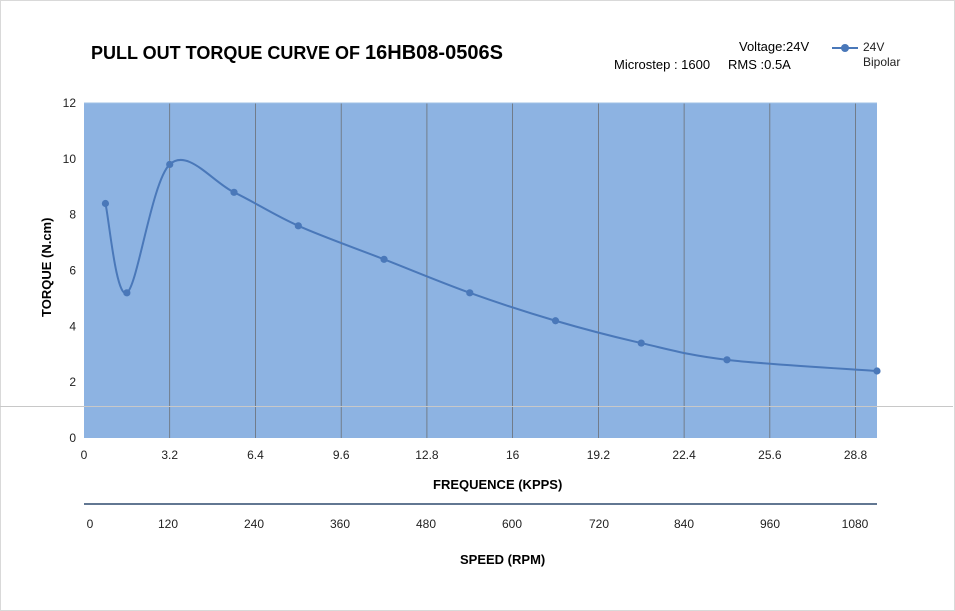  What do you see at coordinates (759, 64) in the screenshot?
I see `rms-info: RMS :0.5A` at bounding box center [759, 64].